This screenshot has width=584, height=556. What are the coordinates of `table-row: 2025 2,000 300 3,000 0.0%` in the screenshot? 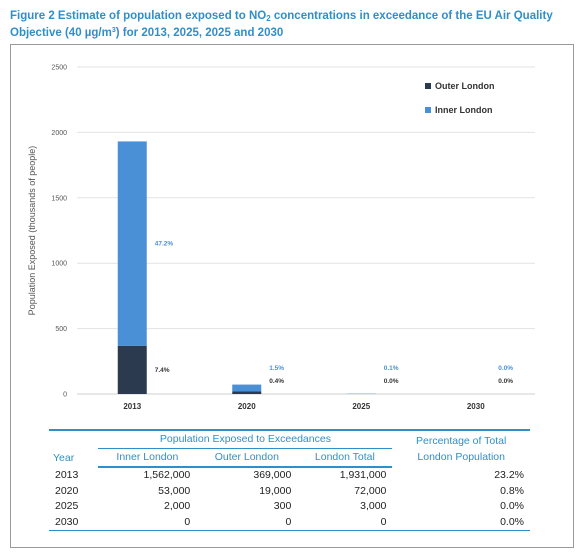 It's located at (289, 507).